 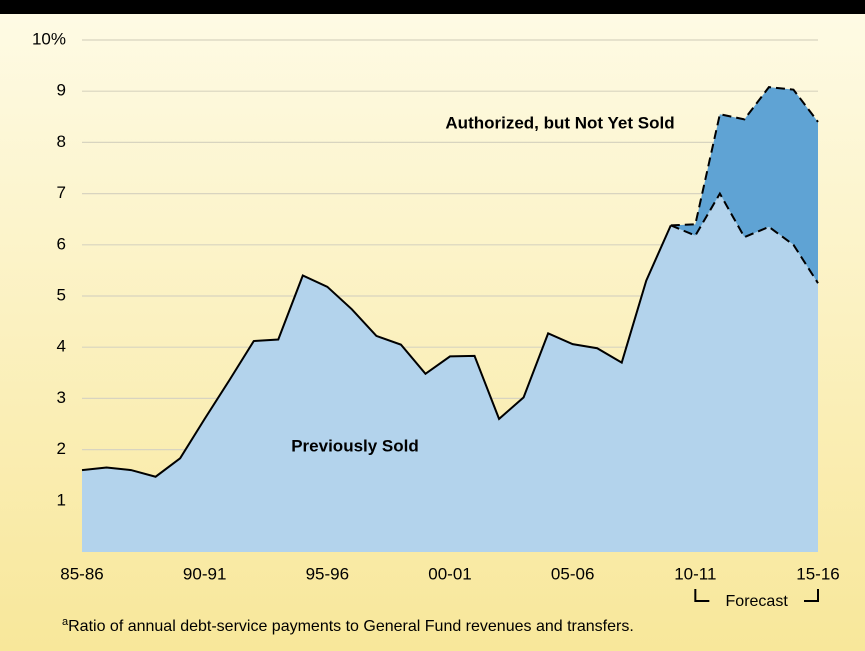 What do you see at coordinates (61, 192) in the screenshot?
I see `y-tick-label: 7` at bounding box center [61, 192].